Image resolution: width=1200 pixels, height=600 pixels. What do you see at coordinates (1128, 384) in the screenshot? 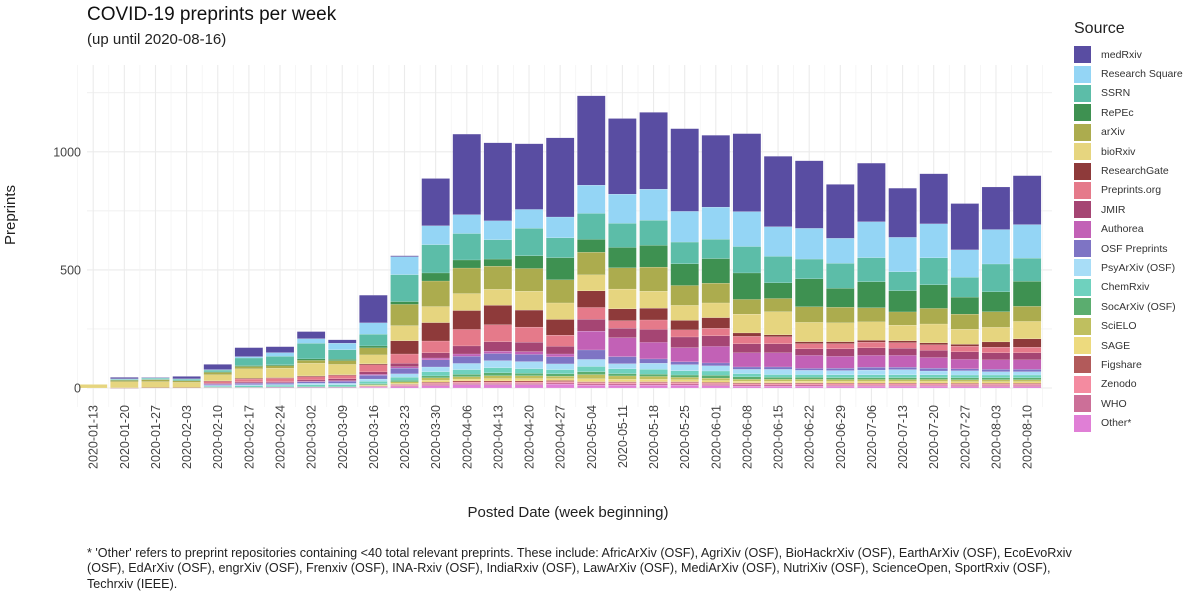
I see `legend-item: Zenodo` at bounding box center [1128, 384].